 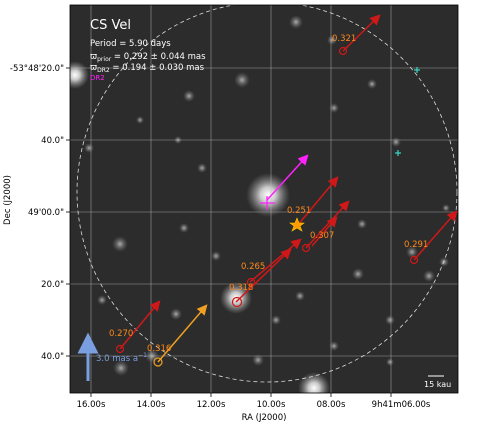 I want to click on companion-label: 0.318, so click(x=241, y=288).